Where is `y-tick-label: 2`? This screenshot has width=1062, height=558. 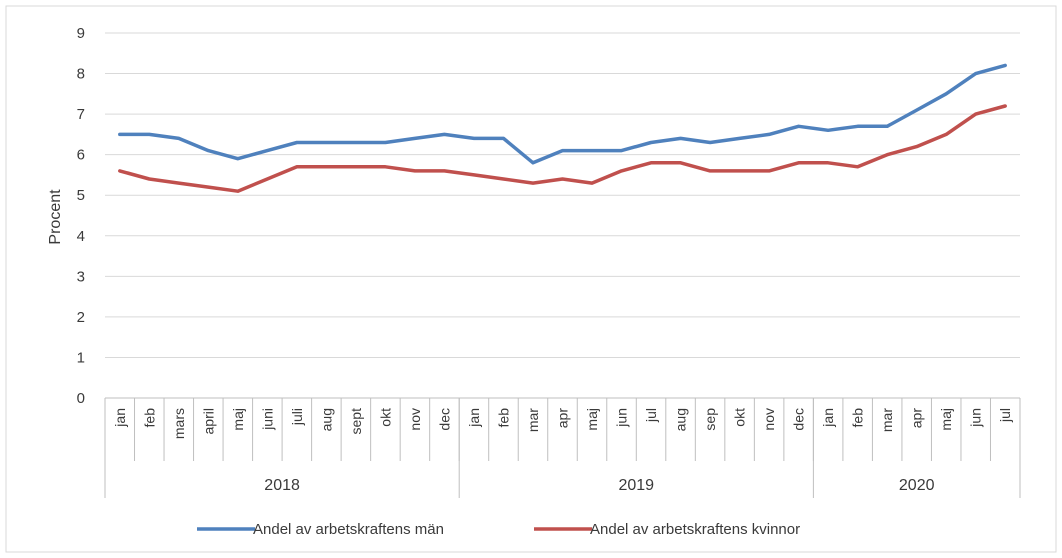 y-tick-label: 2 is located at coordinates (81, 317).